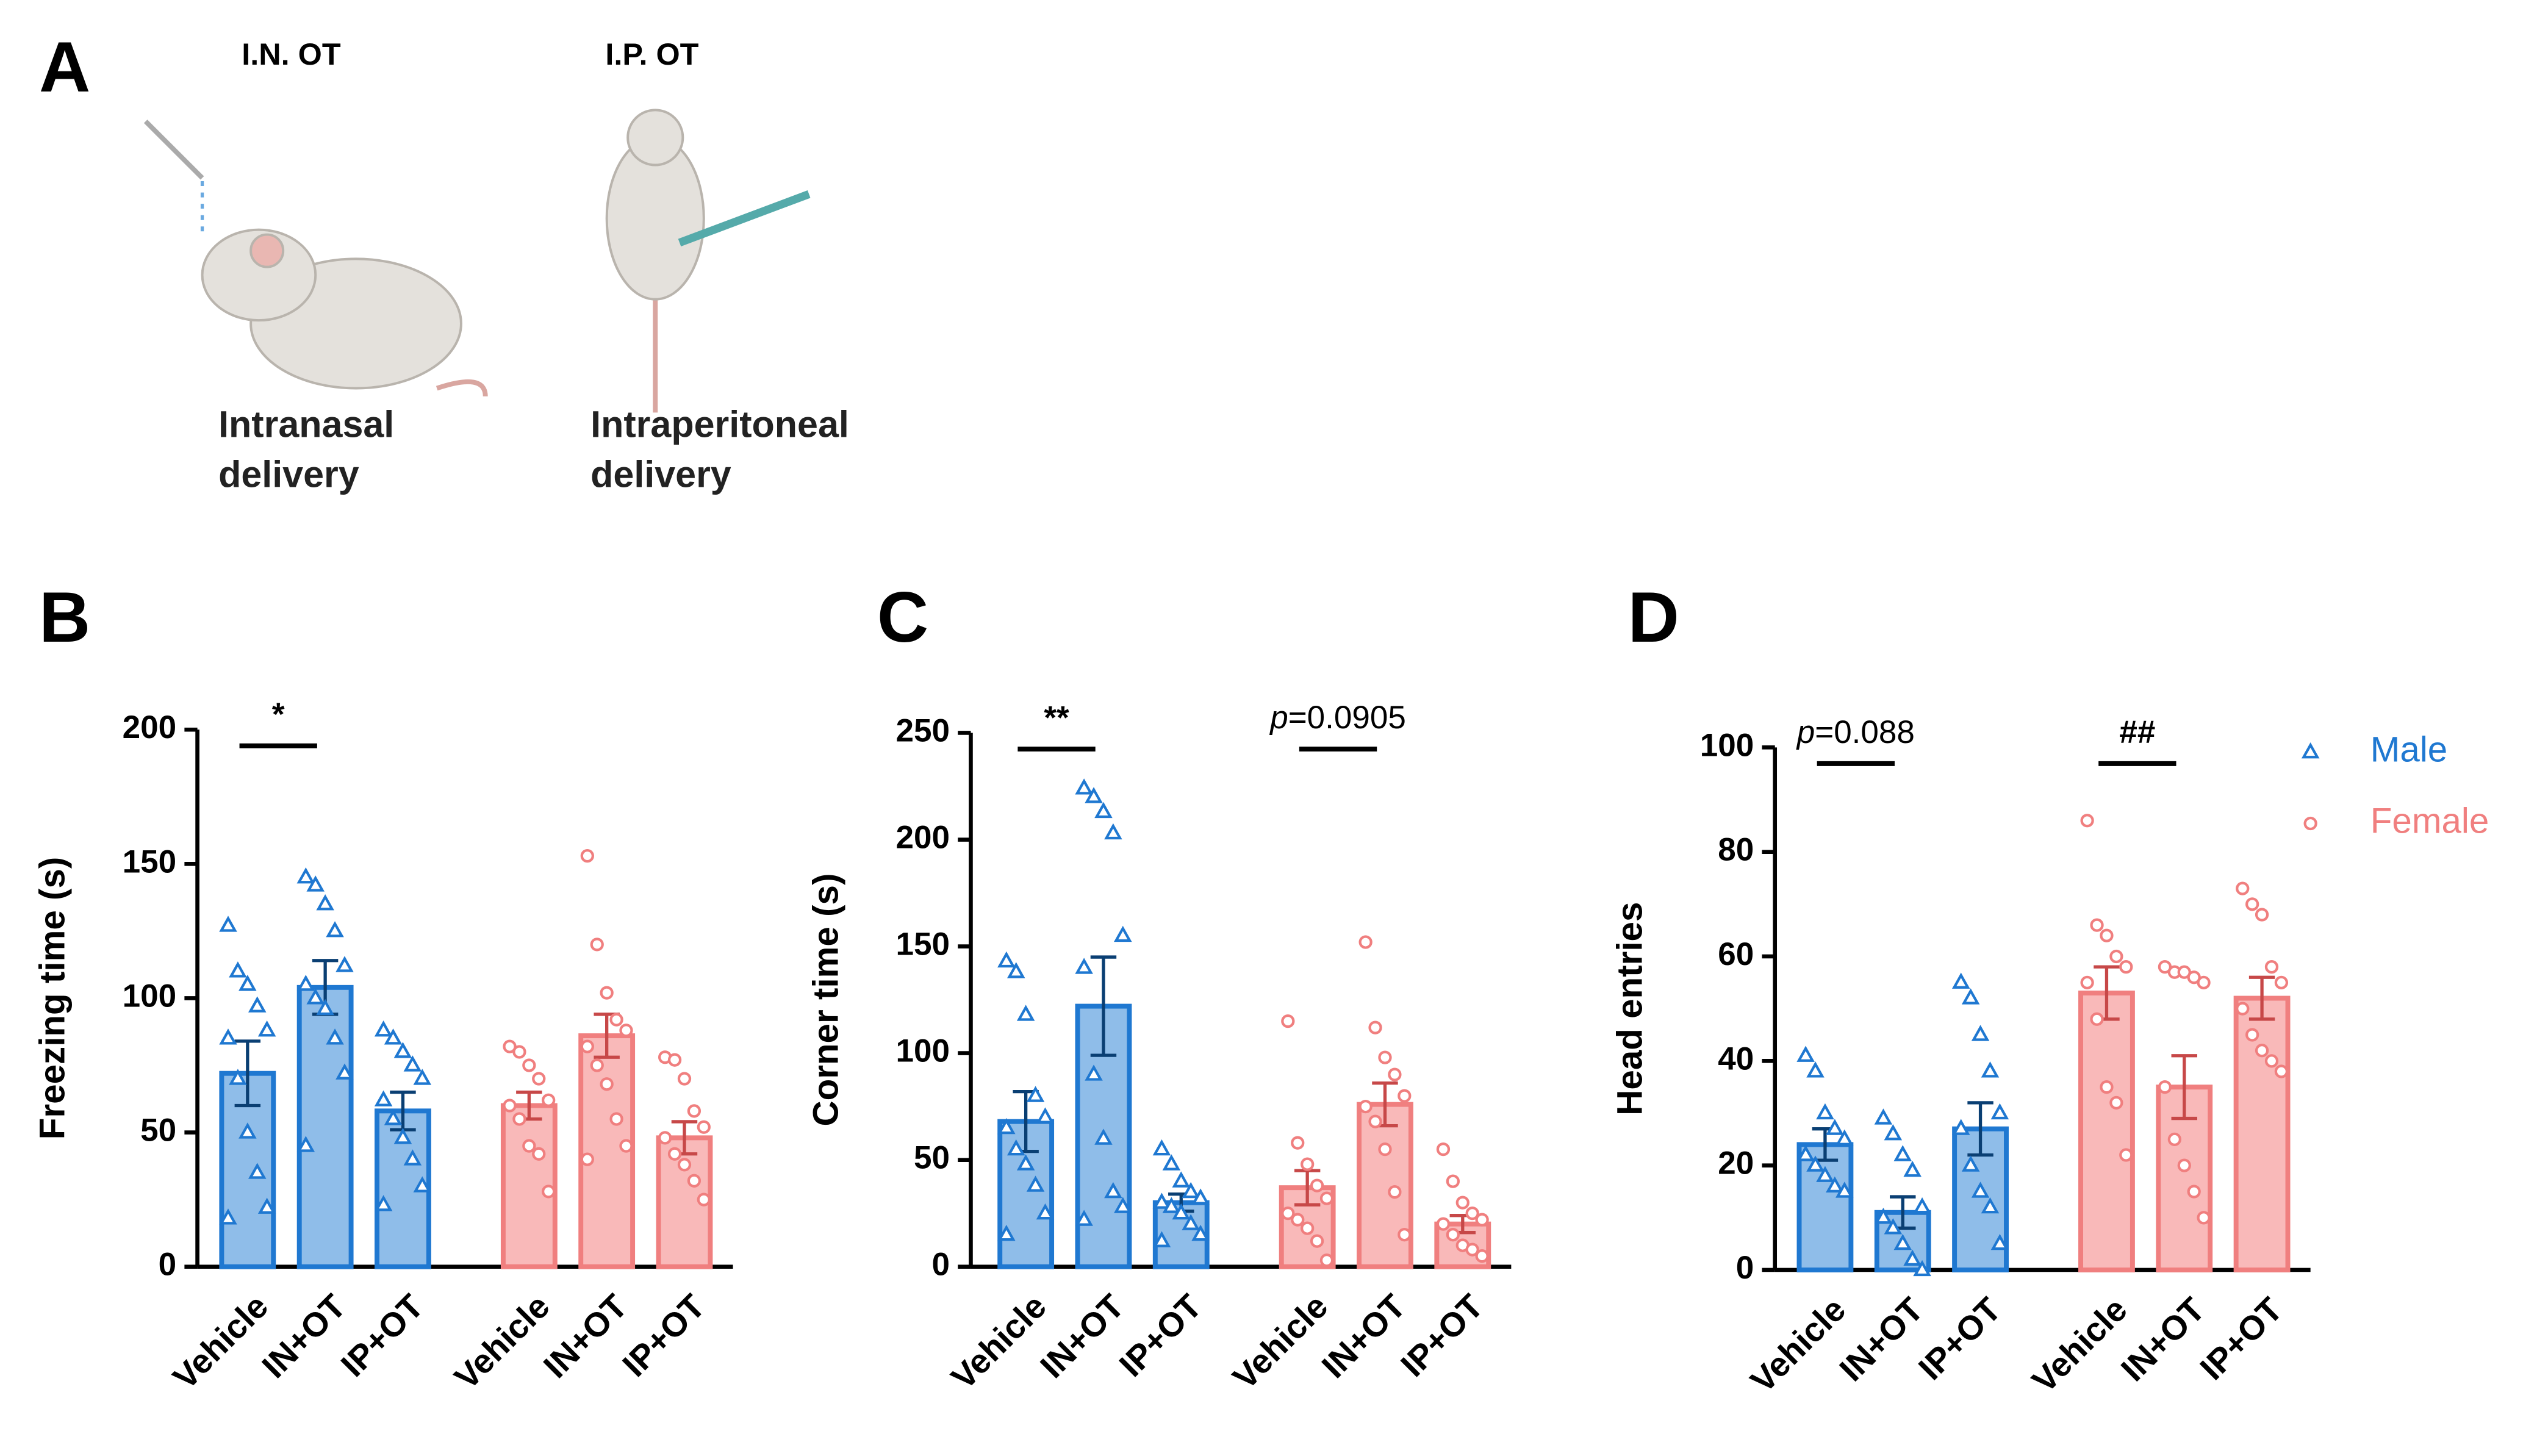  What do you see at coordinates (1630, 1009) in the screenshot?
I see `y-axis-label: Head entries` at bounding box center [1630, 1009].